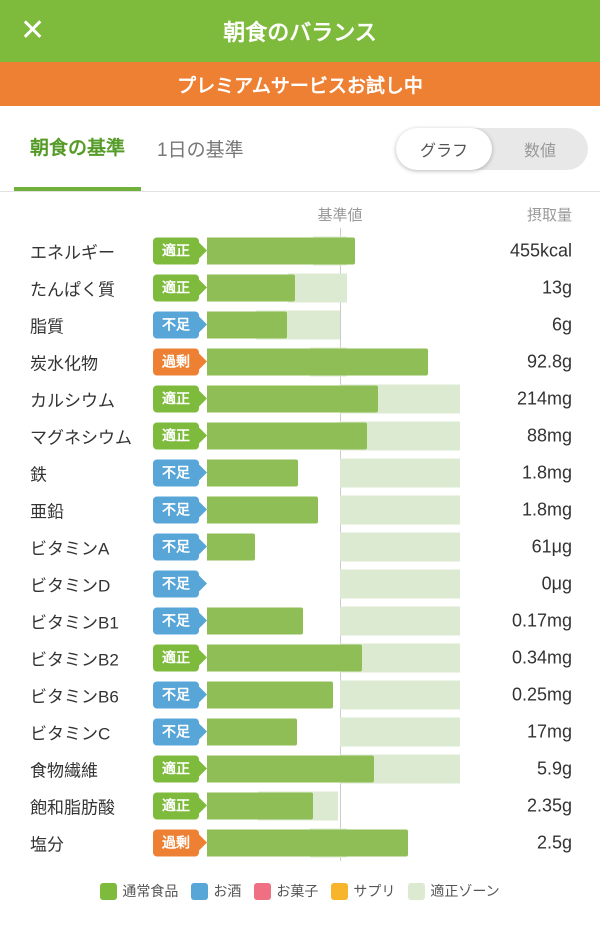  Describe the element at coordinates (554, 842) in the screenshot. I see `intake-value: 2.5g` at that location.